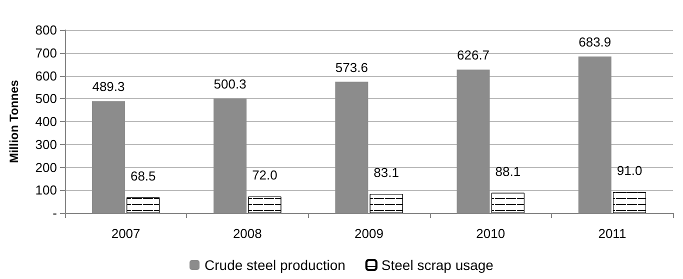  Describe the element at coordinates (629, 170) in the screenshot. I see `text: 91.0` at that location.